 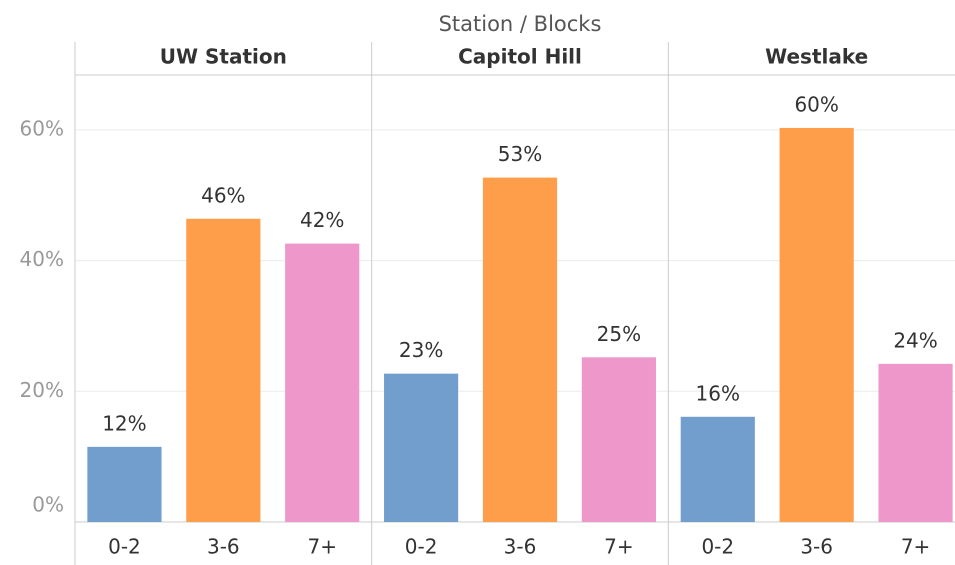 What do you see at coordinates (915, 340) in the screenshot?
I see `value-label: 24%` at bounding box center [915, 340].